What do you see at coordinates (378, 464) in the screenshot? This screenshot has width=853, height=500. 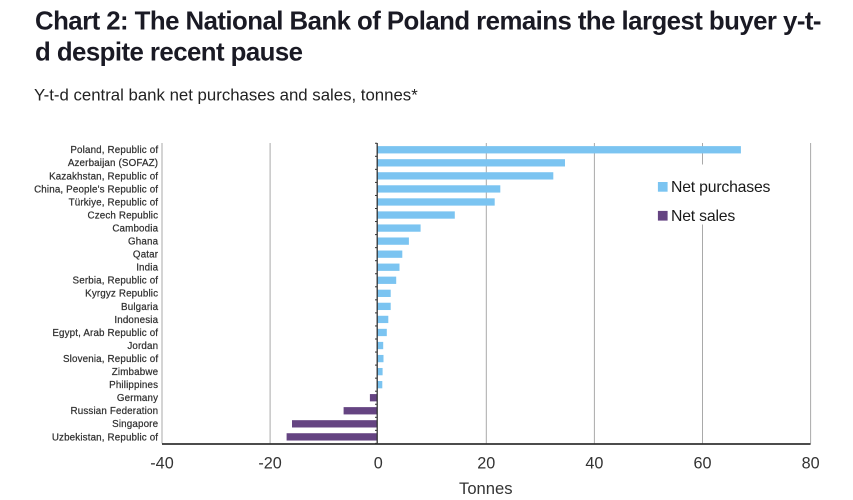 I see `svg-text: 0` at bounding box center [378, 464].